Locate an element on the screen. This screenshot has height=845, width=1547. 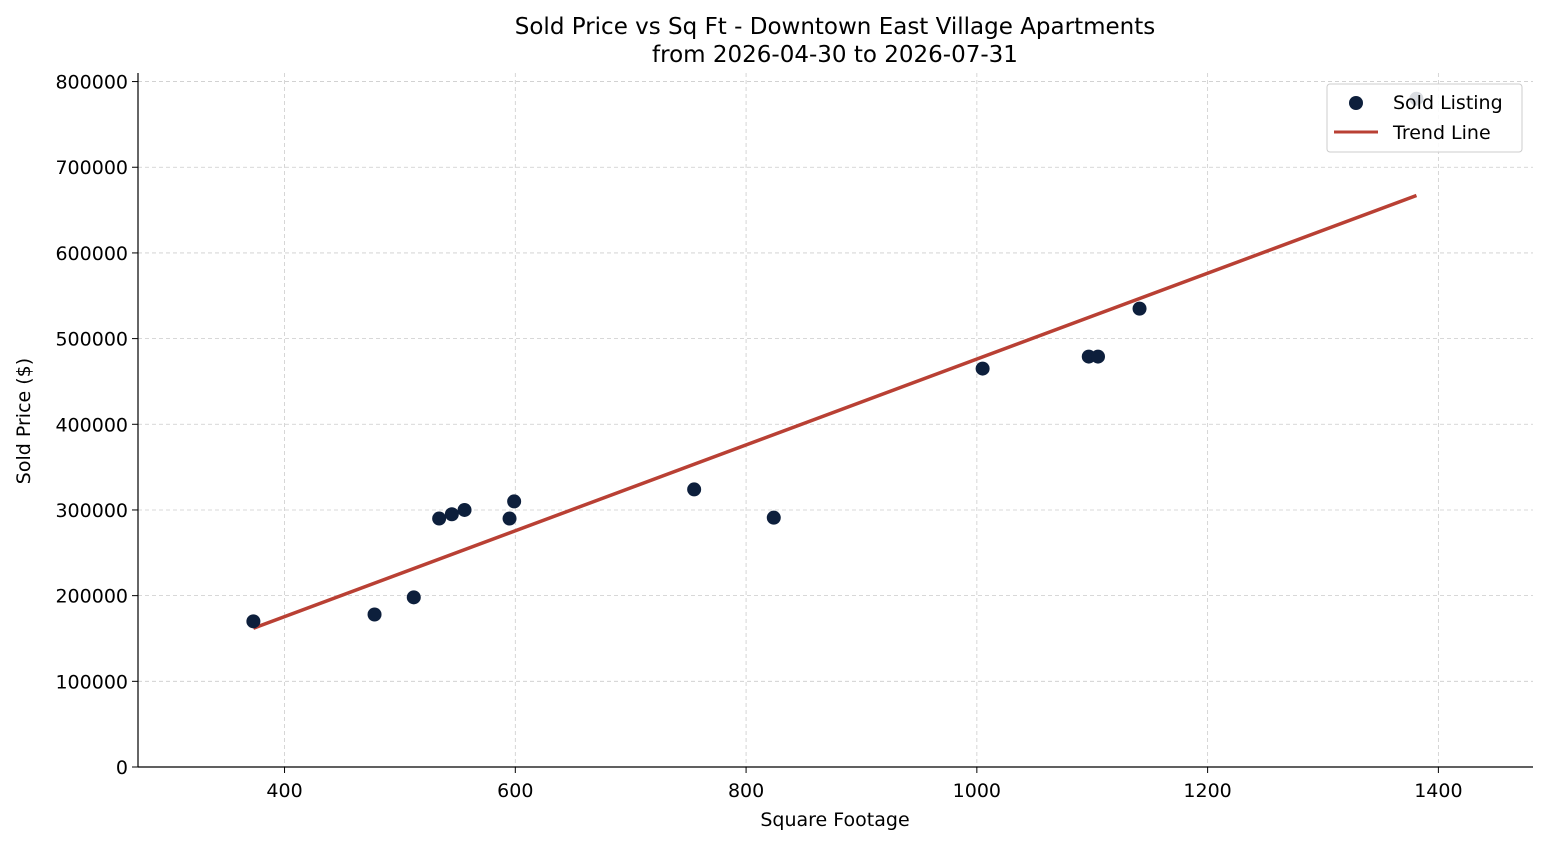
y-axis-title: Sold Price ($) is located at coordinates (24, 421).